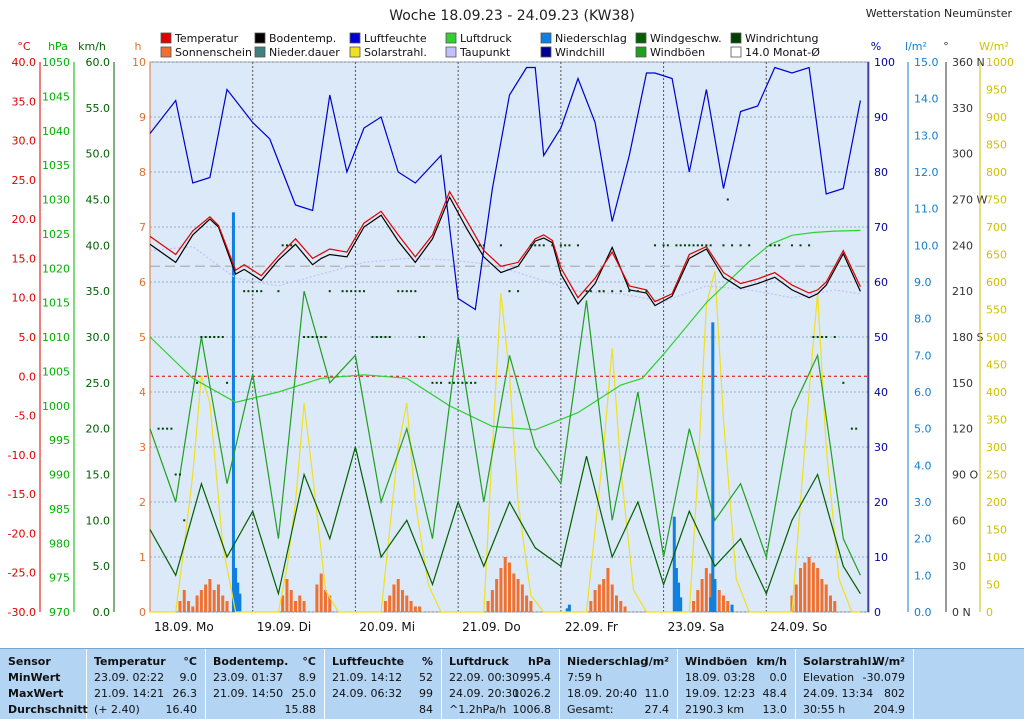 This screenshot has width=1024, height=719. Describe the element at coordinates (142, 447) in the screenshot. I see `sun-tick-label: 3` at that location.